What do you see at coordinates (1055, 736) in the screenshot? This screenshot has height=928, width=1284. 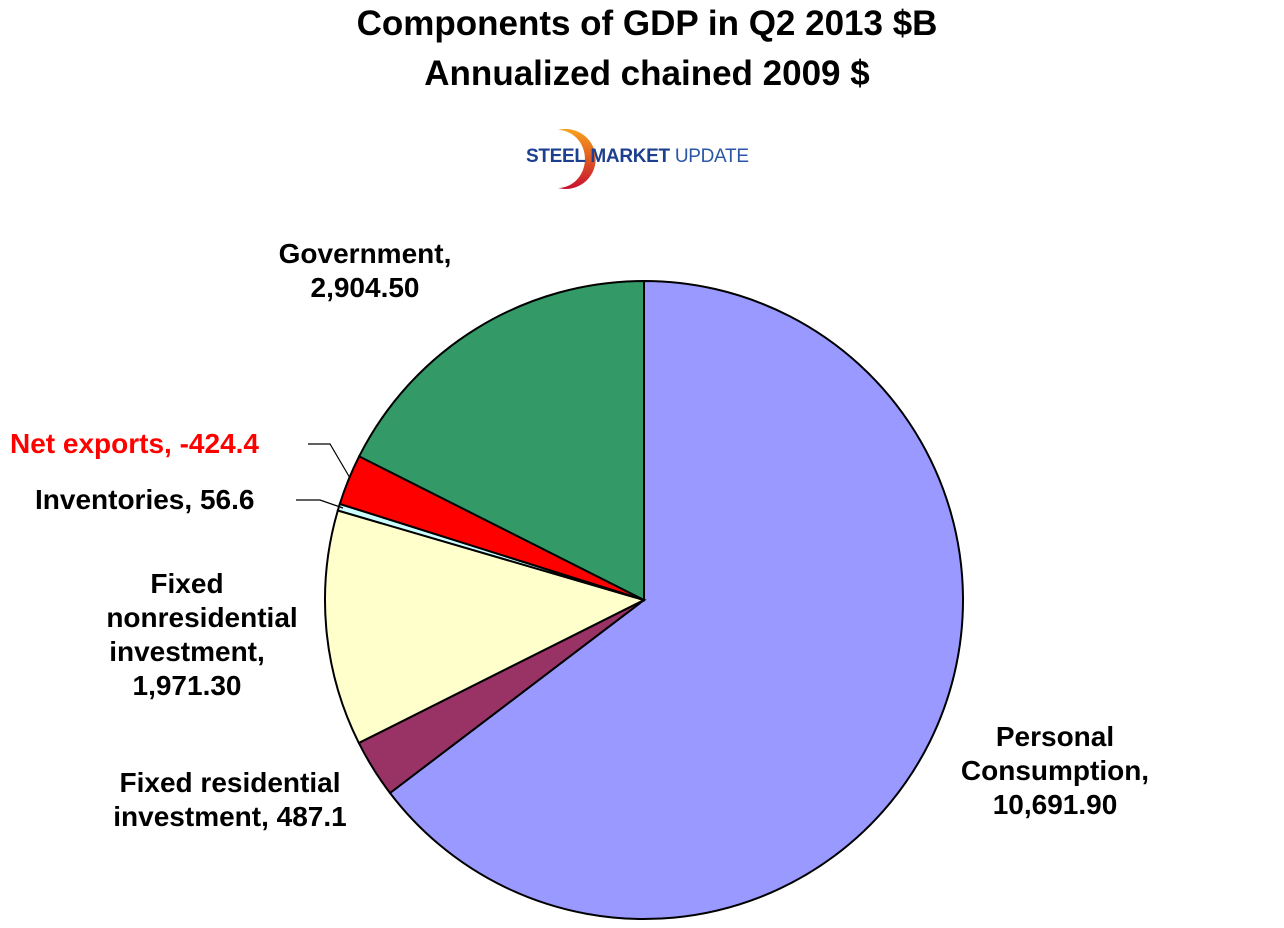 I see `label-line: Personal` at bounding box center [1055, 736].